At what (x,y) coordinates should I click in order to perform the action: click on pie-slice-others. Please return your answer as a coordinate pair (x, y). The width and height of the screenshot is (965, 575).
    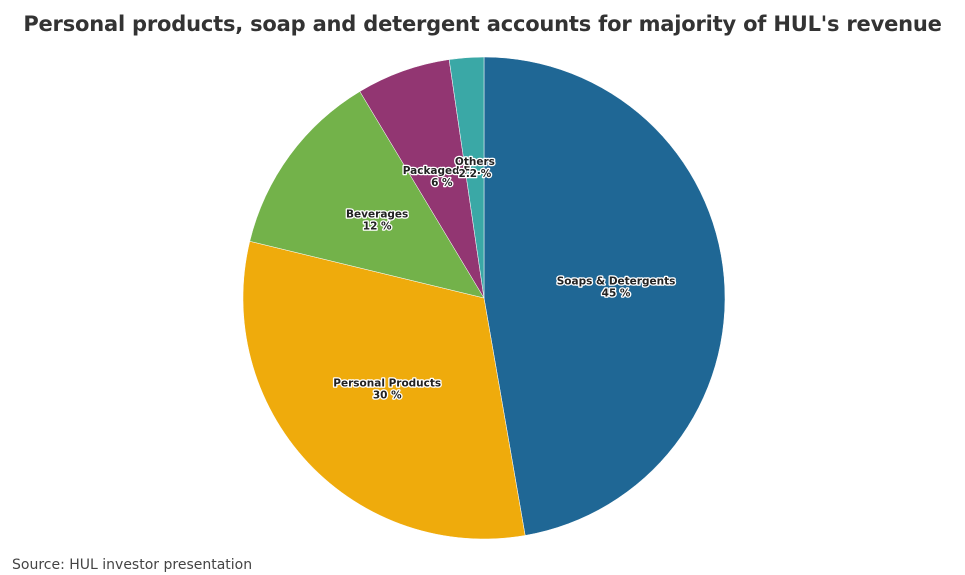
    Looking at the image, I should click on (466, 177).